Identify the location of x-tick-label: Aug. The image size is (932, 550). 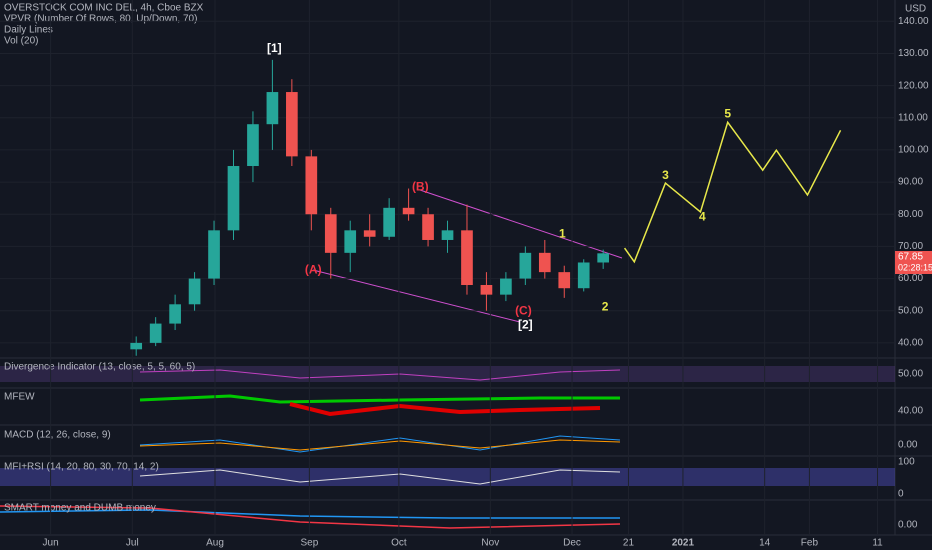
(215, 543).